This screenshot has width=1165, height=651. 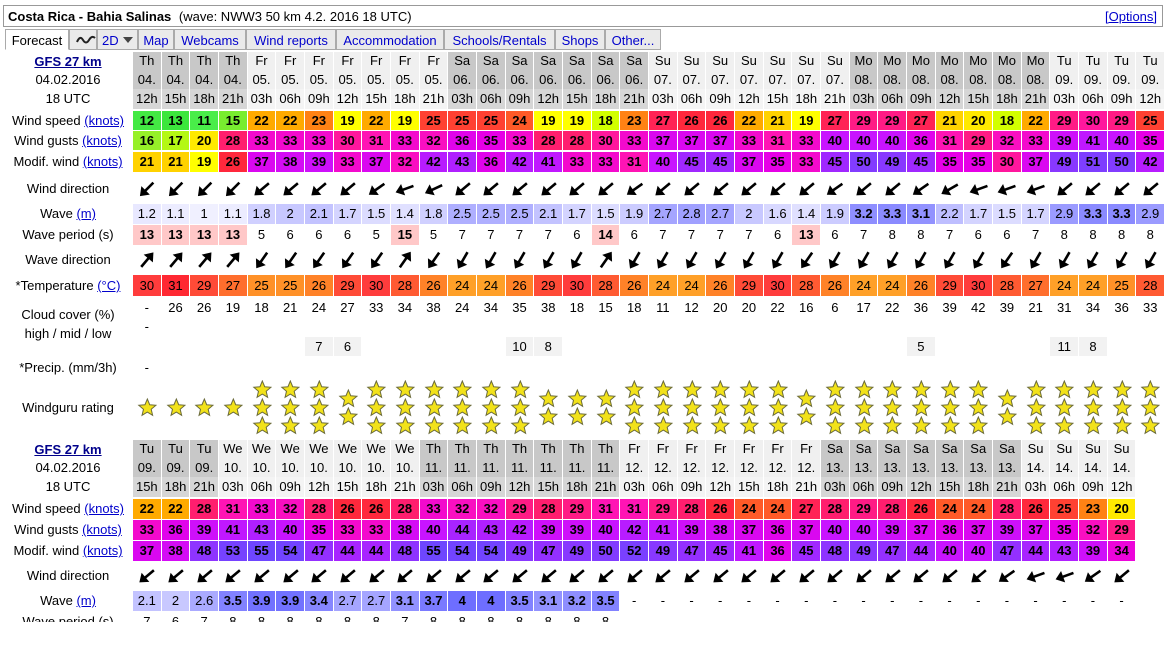 What do you see at coordinates (233, 487) in the screenshot?
I see `hour-label: 03h` at bounding box center [233, 487].